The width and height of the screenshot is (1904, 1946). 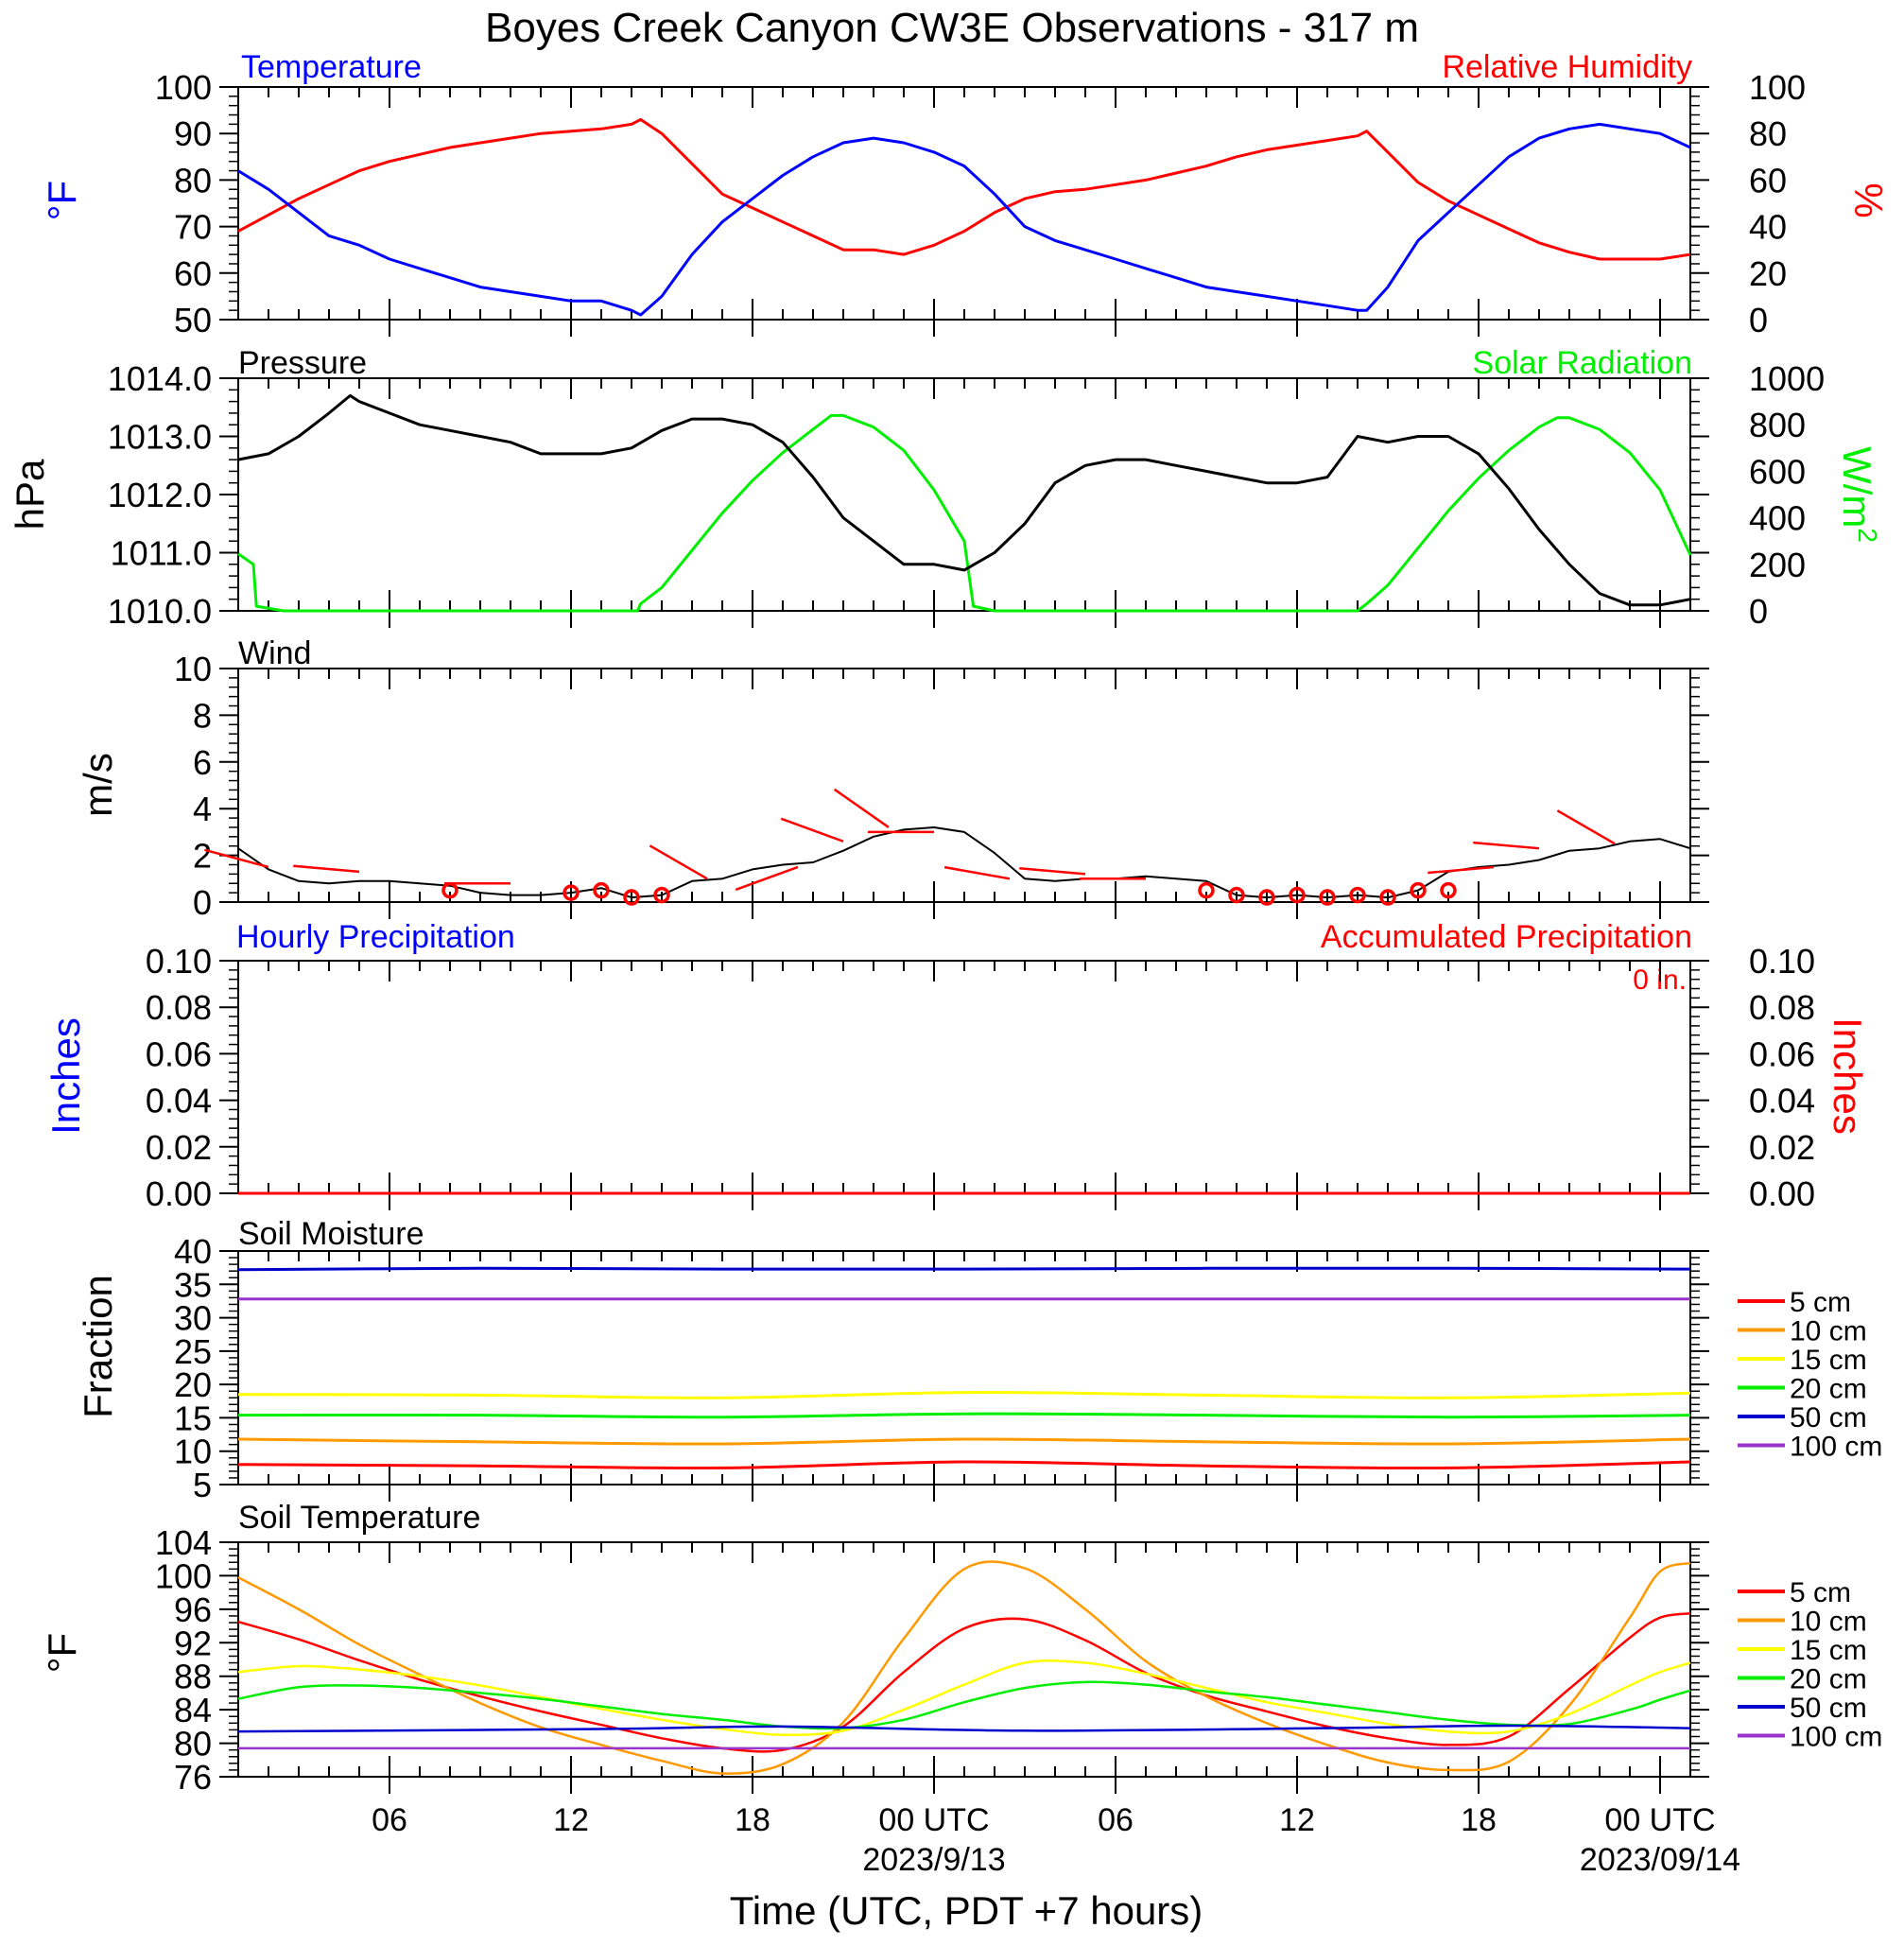 I want to click on y-tick-label-left: 0.10, so click(x=179, y=962).